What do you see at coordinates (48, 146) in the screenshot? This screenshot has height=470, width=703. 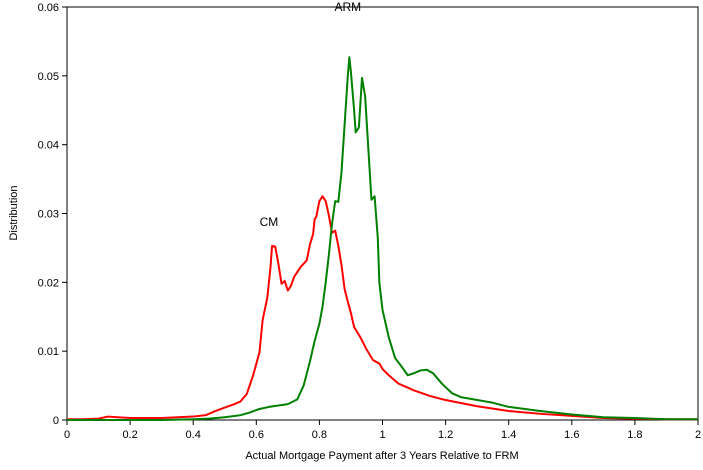 I see `y-tick-label: 0.04` at bounding box center [48, 146].